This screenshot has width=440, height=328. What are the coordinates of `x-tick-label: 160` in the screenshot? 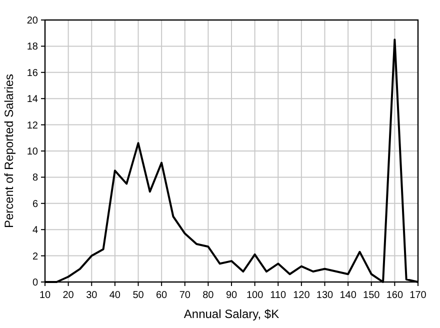 It's located at (395, 295).